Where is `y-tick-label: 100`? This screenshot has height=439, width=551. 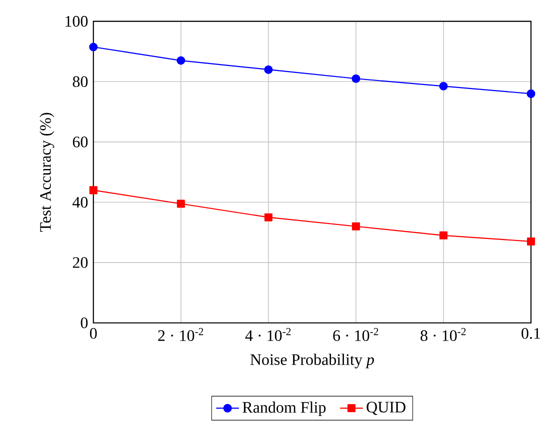 y-tick-label: 100 is located at coordinates (77, 21).